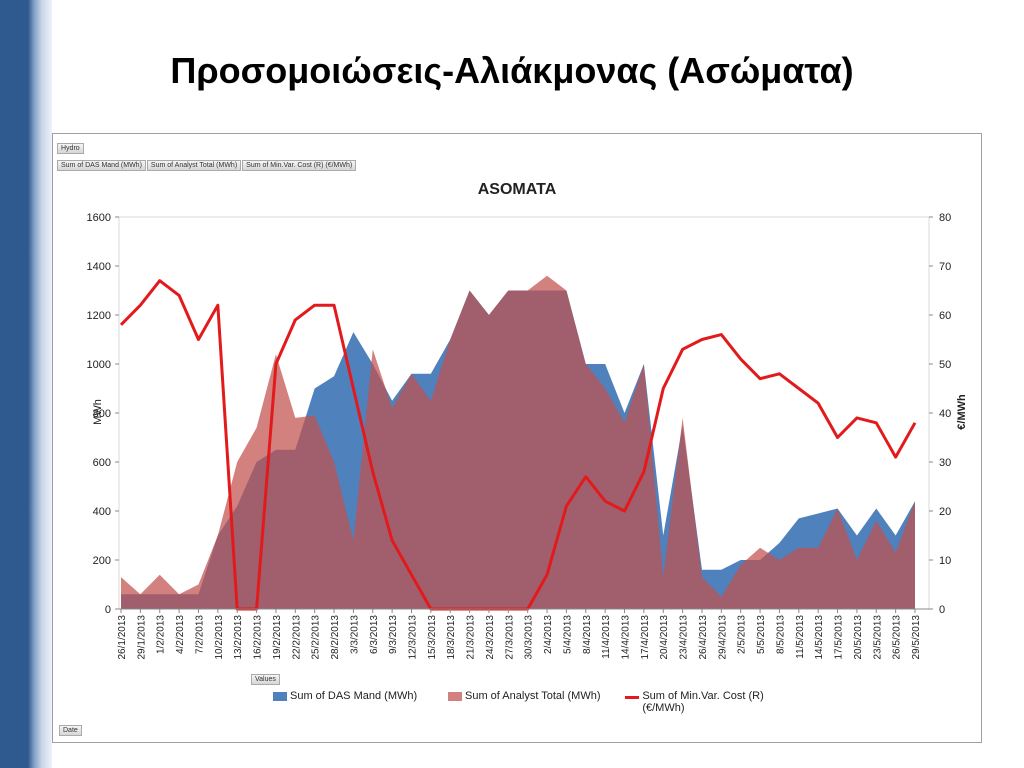  I want to click on values-button: Values, so click(265, 679).